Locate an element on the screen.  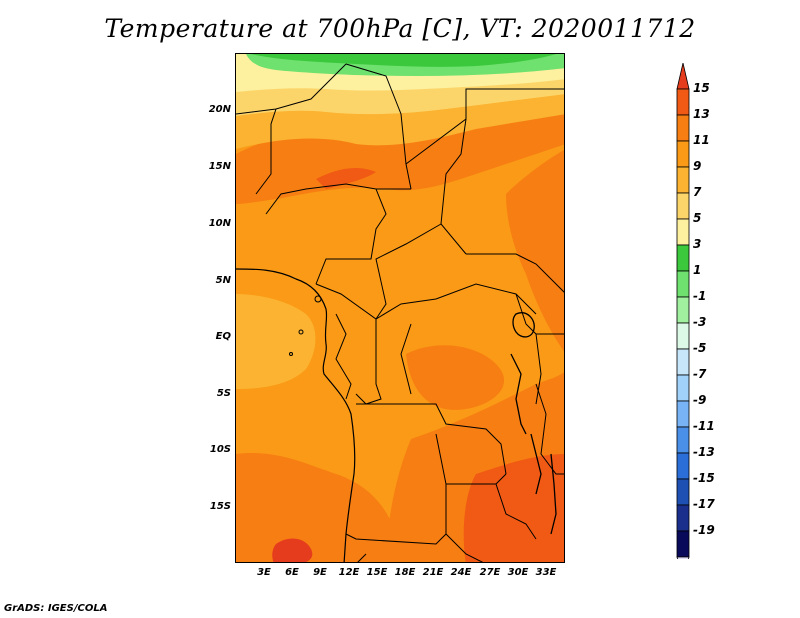
colorbar-label: -17 is located at coordinates (704, 504).